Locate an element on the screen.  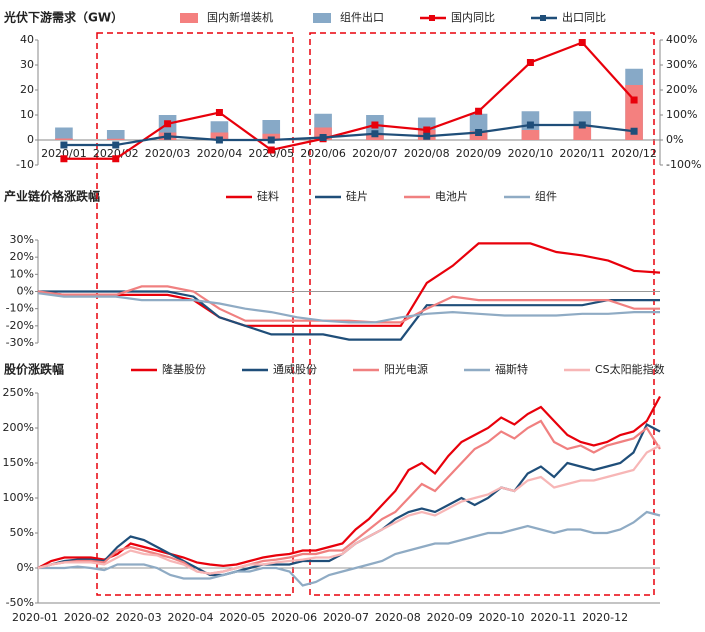
x-tick-label: 2020/09 is located at coordinates (479, 153).